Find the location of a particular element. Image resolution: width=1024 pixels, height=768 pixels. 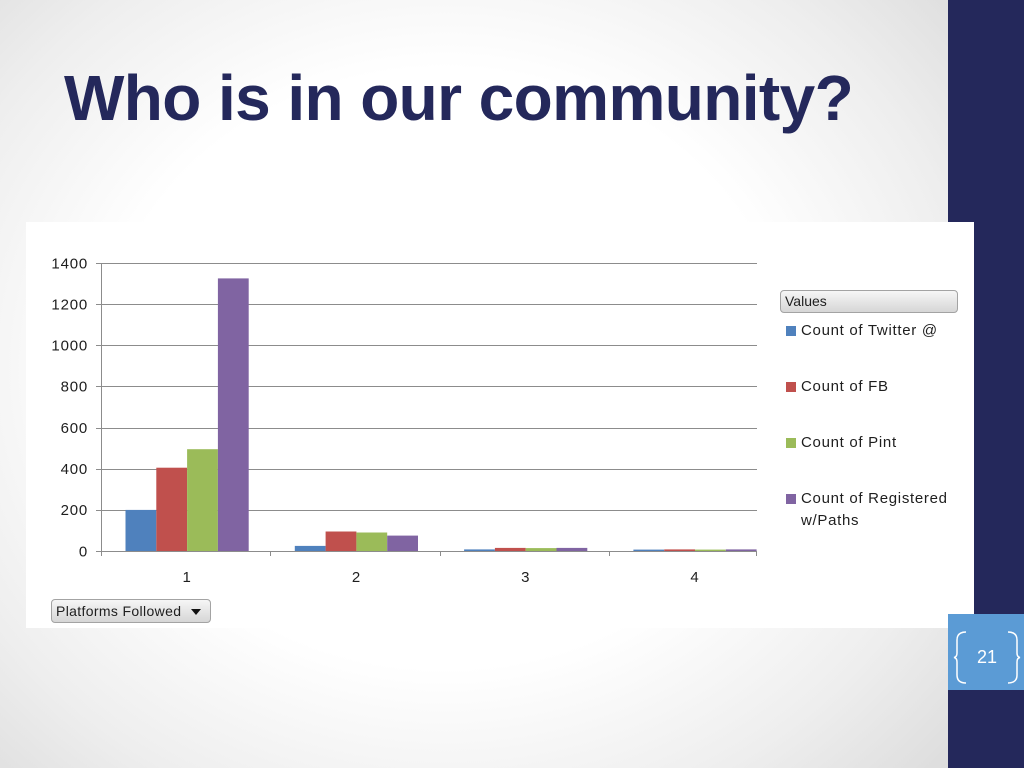

y-tick-label: 200 is located at coordinates (74, 510).